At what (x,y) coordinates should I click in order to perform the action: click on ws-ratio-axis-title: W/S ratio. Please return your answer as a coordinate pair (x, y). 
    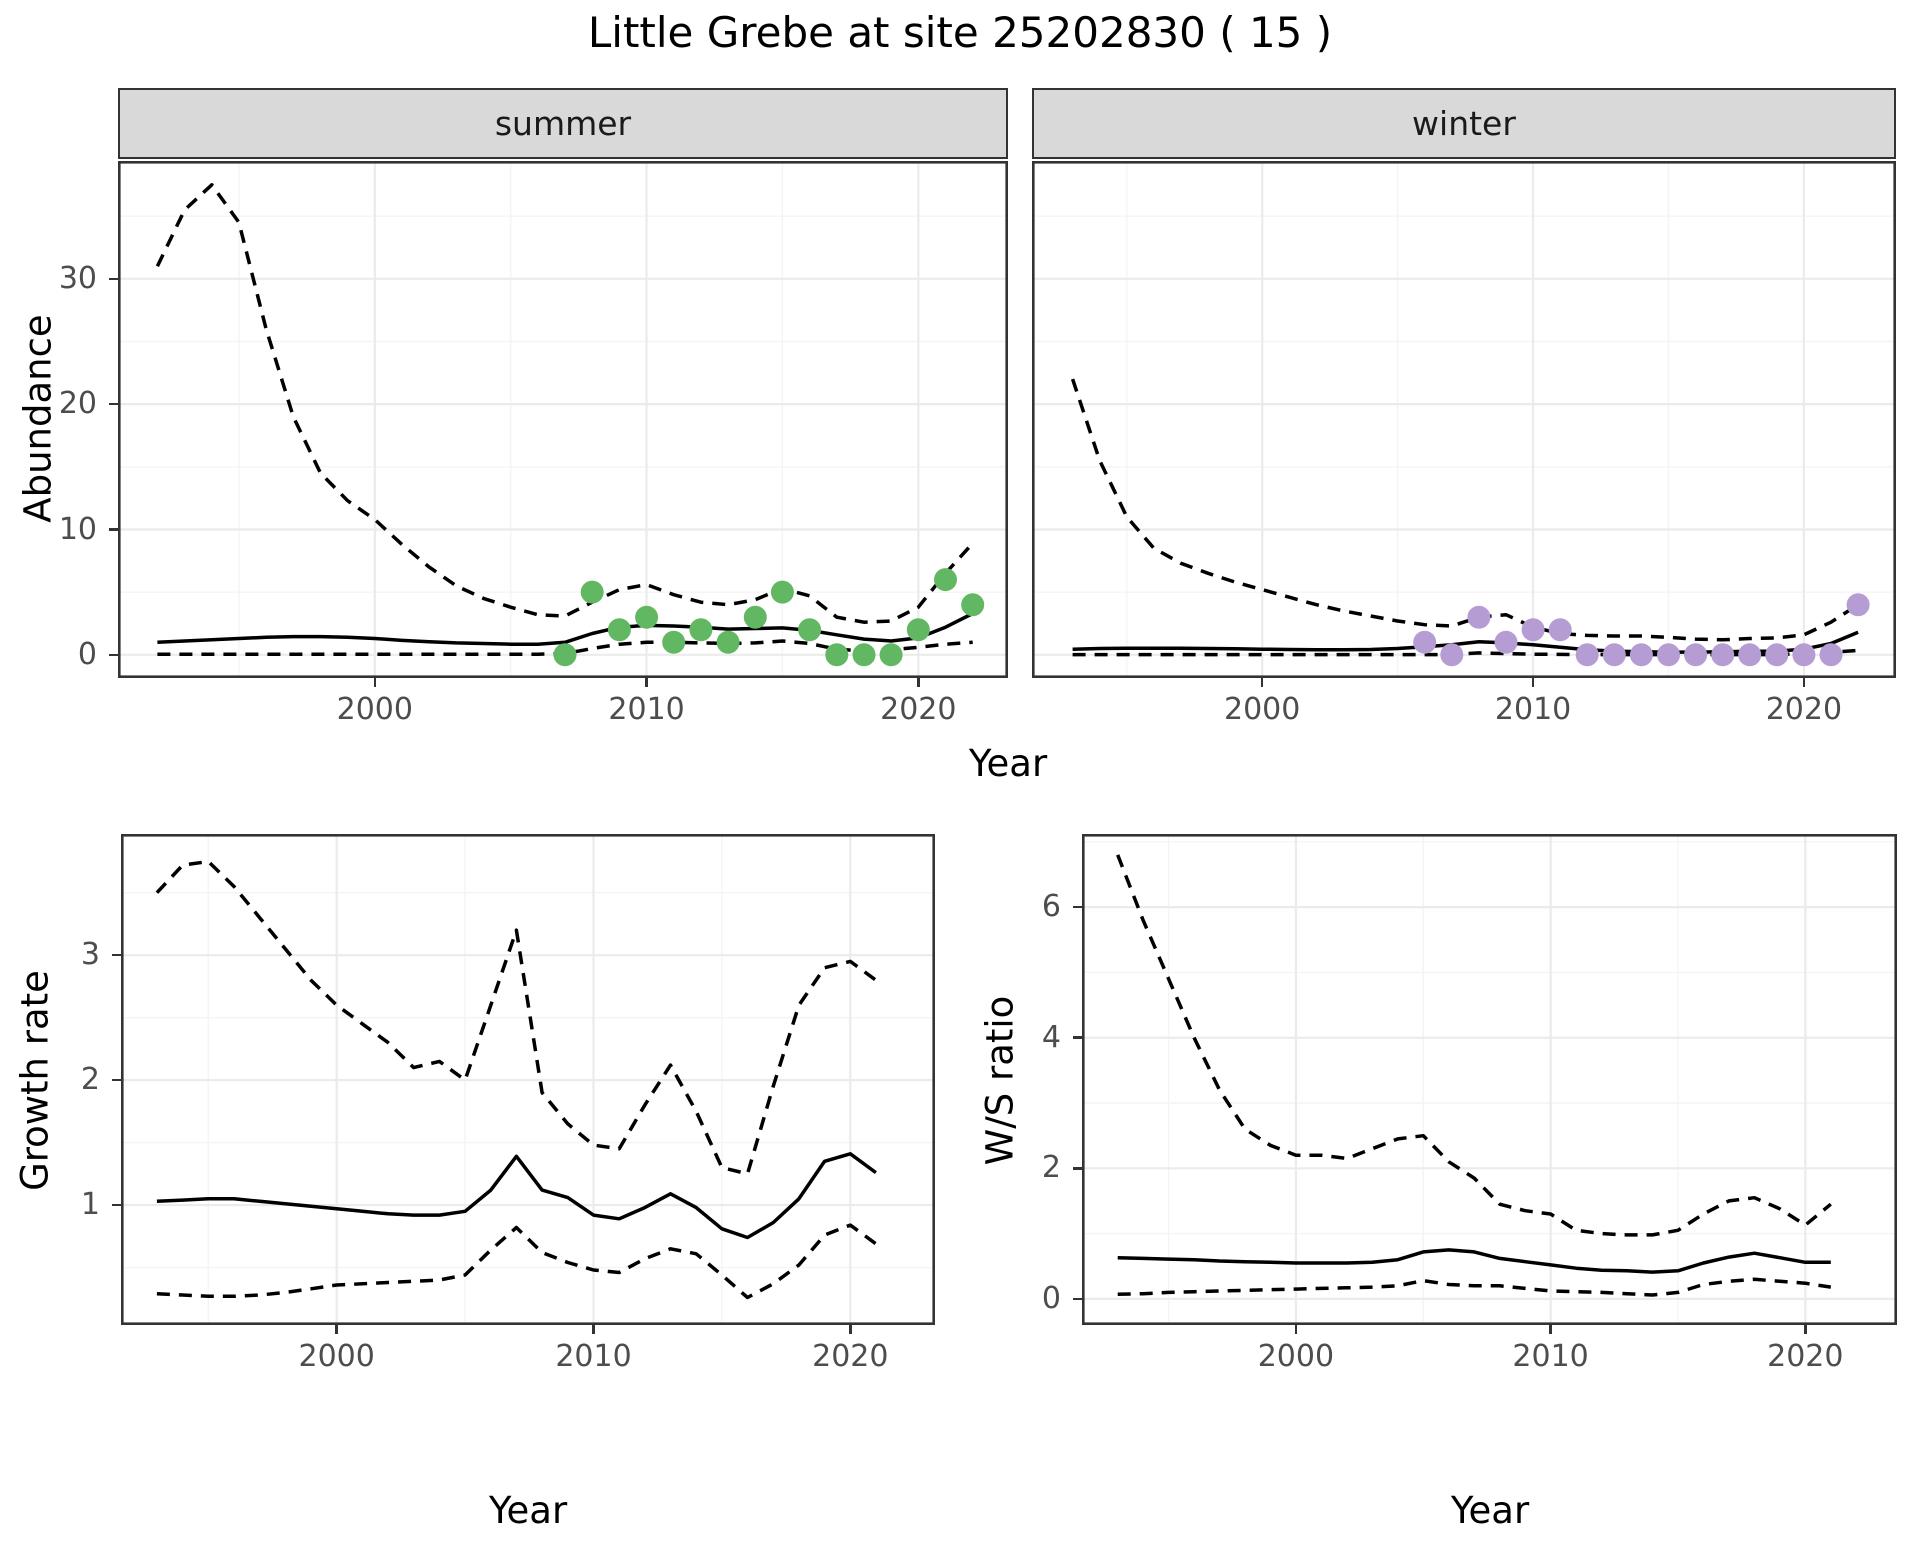
    Looking at the image, I should click on (1000, 1080).